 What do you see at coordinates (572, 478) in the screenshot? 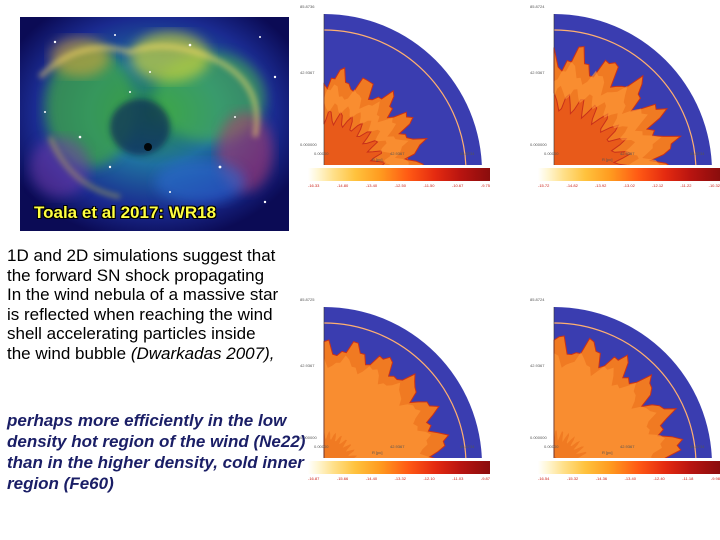
I see `colorbar-tick-label: -15.32` at bounding box center [572, 478].